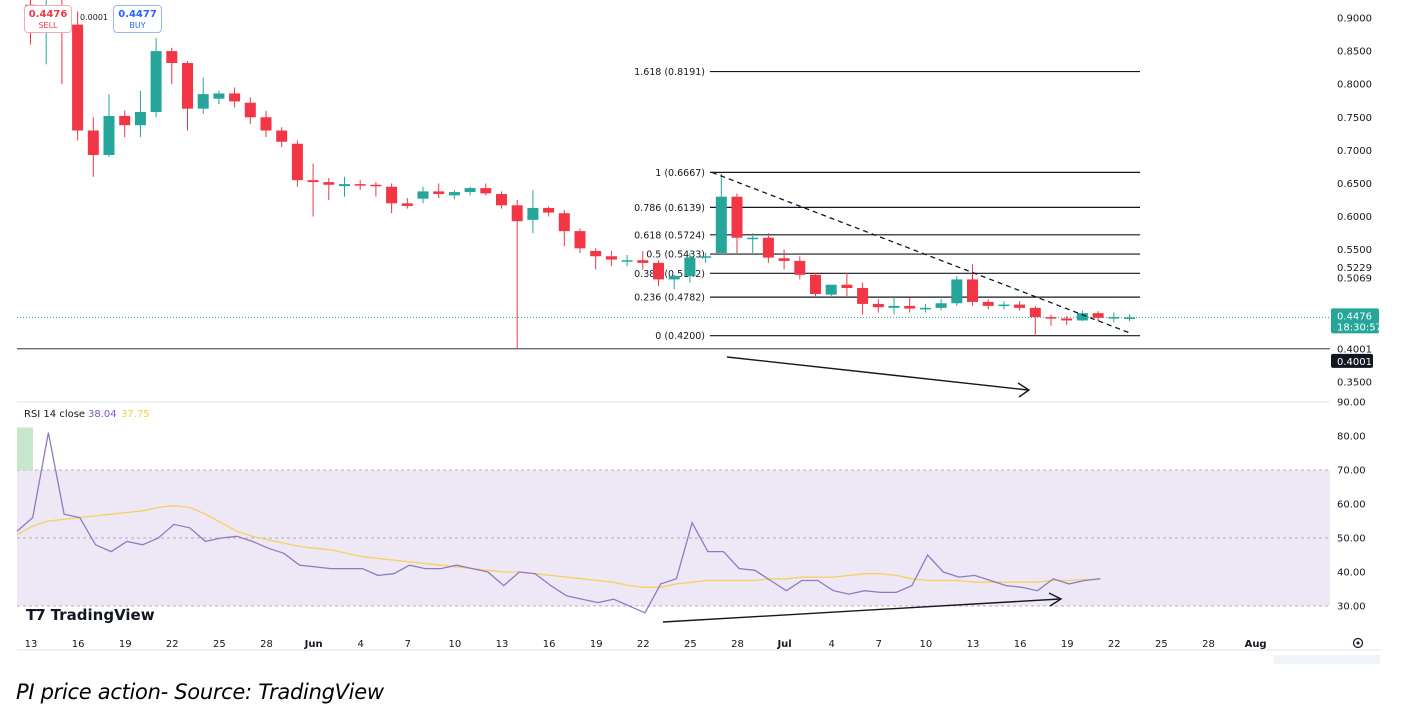 This screenshot has height=728, width=1412. Describe the element at coordinates (48, 19) in the screenshot. I see `sell-button: 0.4476 SELL` at that location.